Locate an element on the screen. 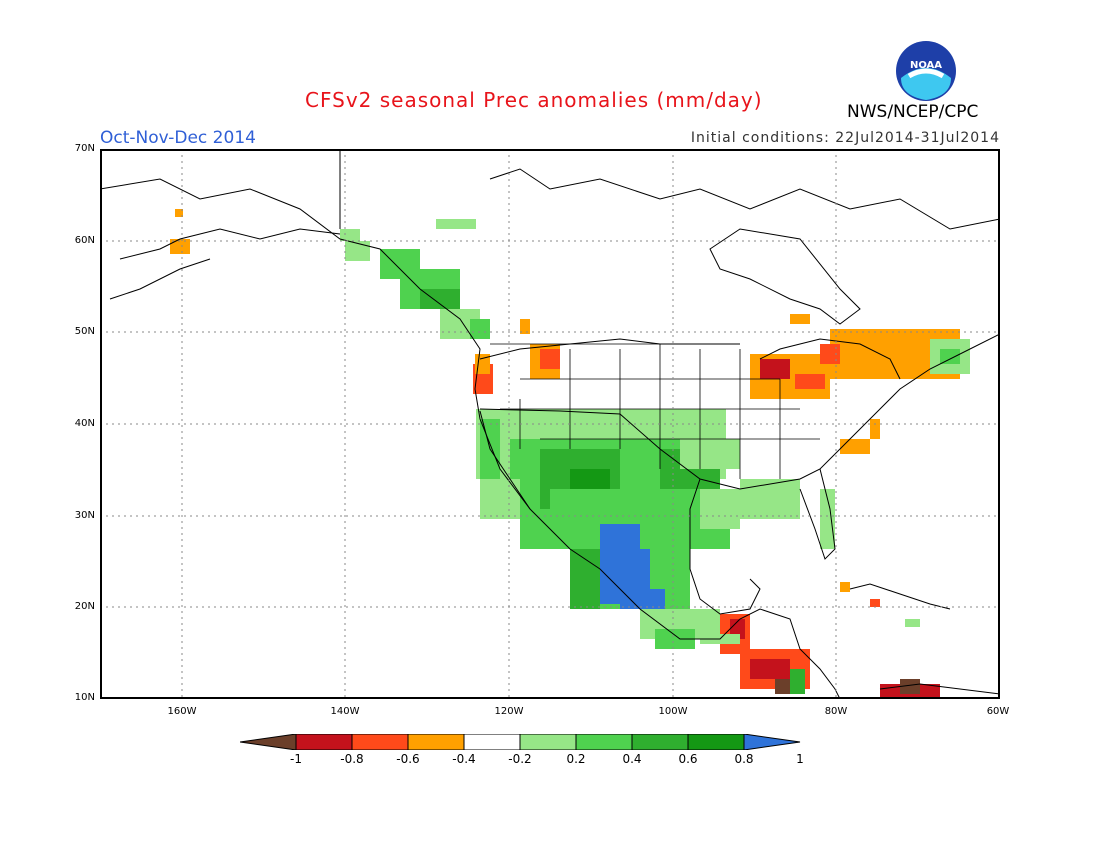 The width and height of the screenshot is (1100, 850). colorbar is located at coordinates (549, 742).